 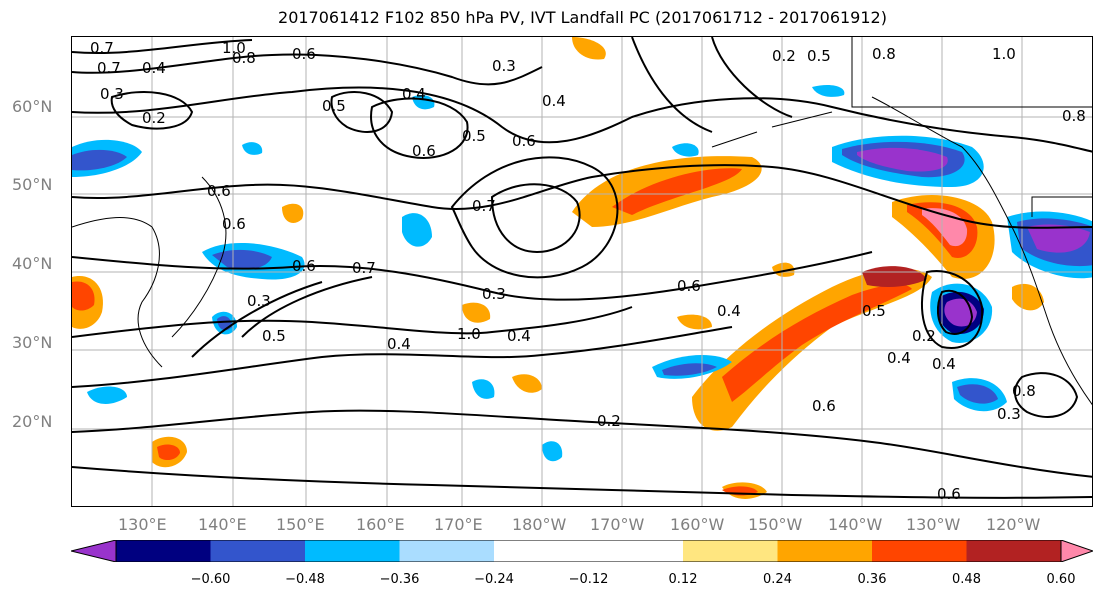 What do you see at coordinates (1013, 524) in the screenshot?
I see `longitude-label: 120°W` at bounding box center [1013, 524].